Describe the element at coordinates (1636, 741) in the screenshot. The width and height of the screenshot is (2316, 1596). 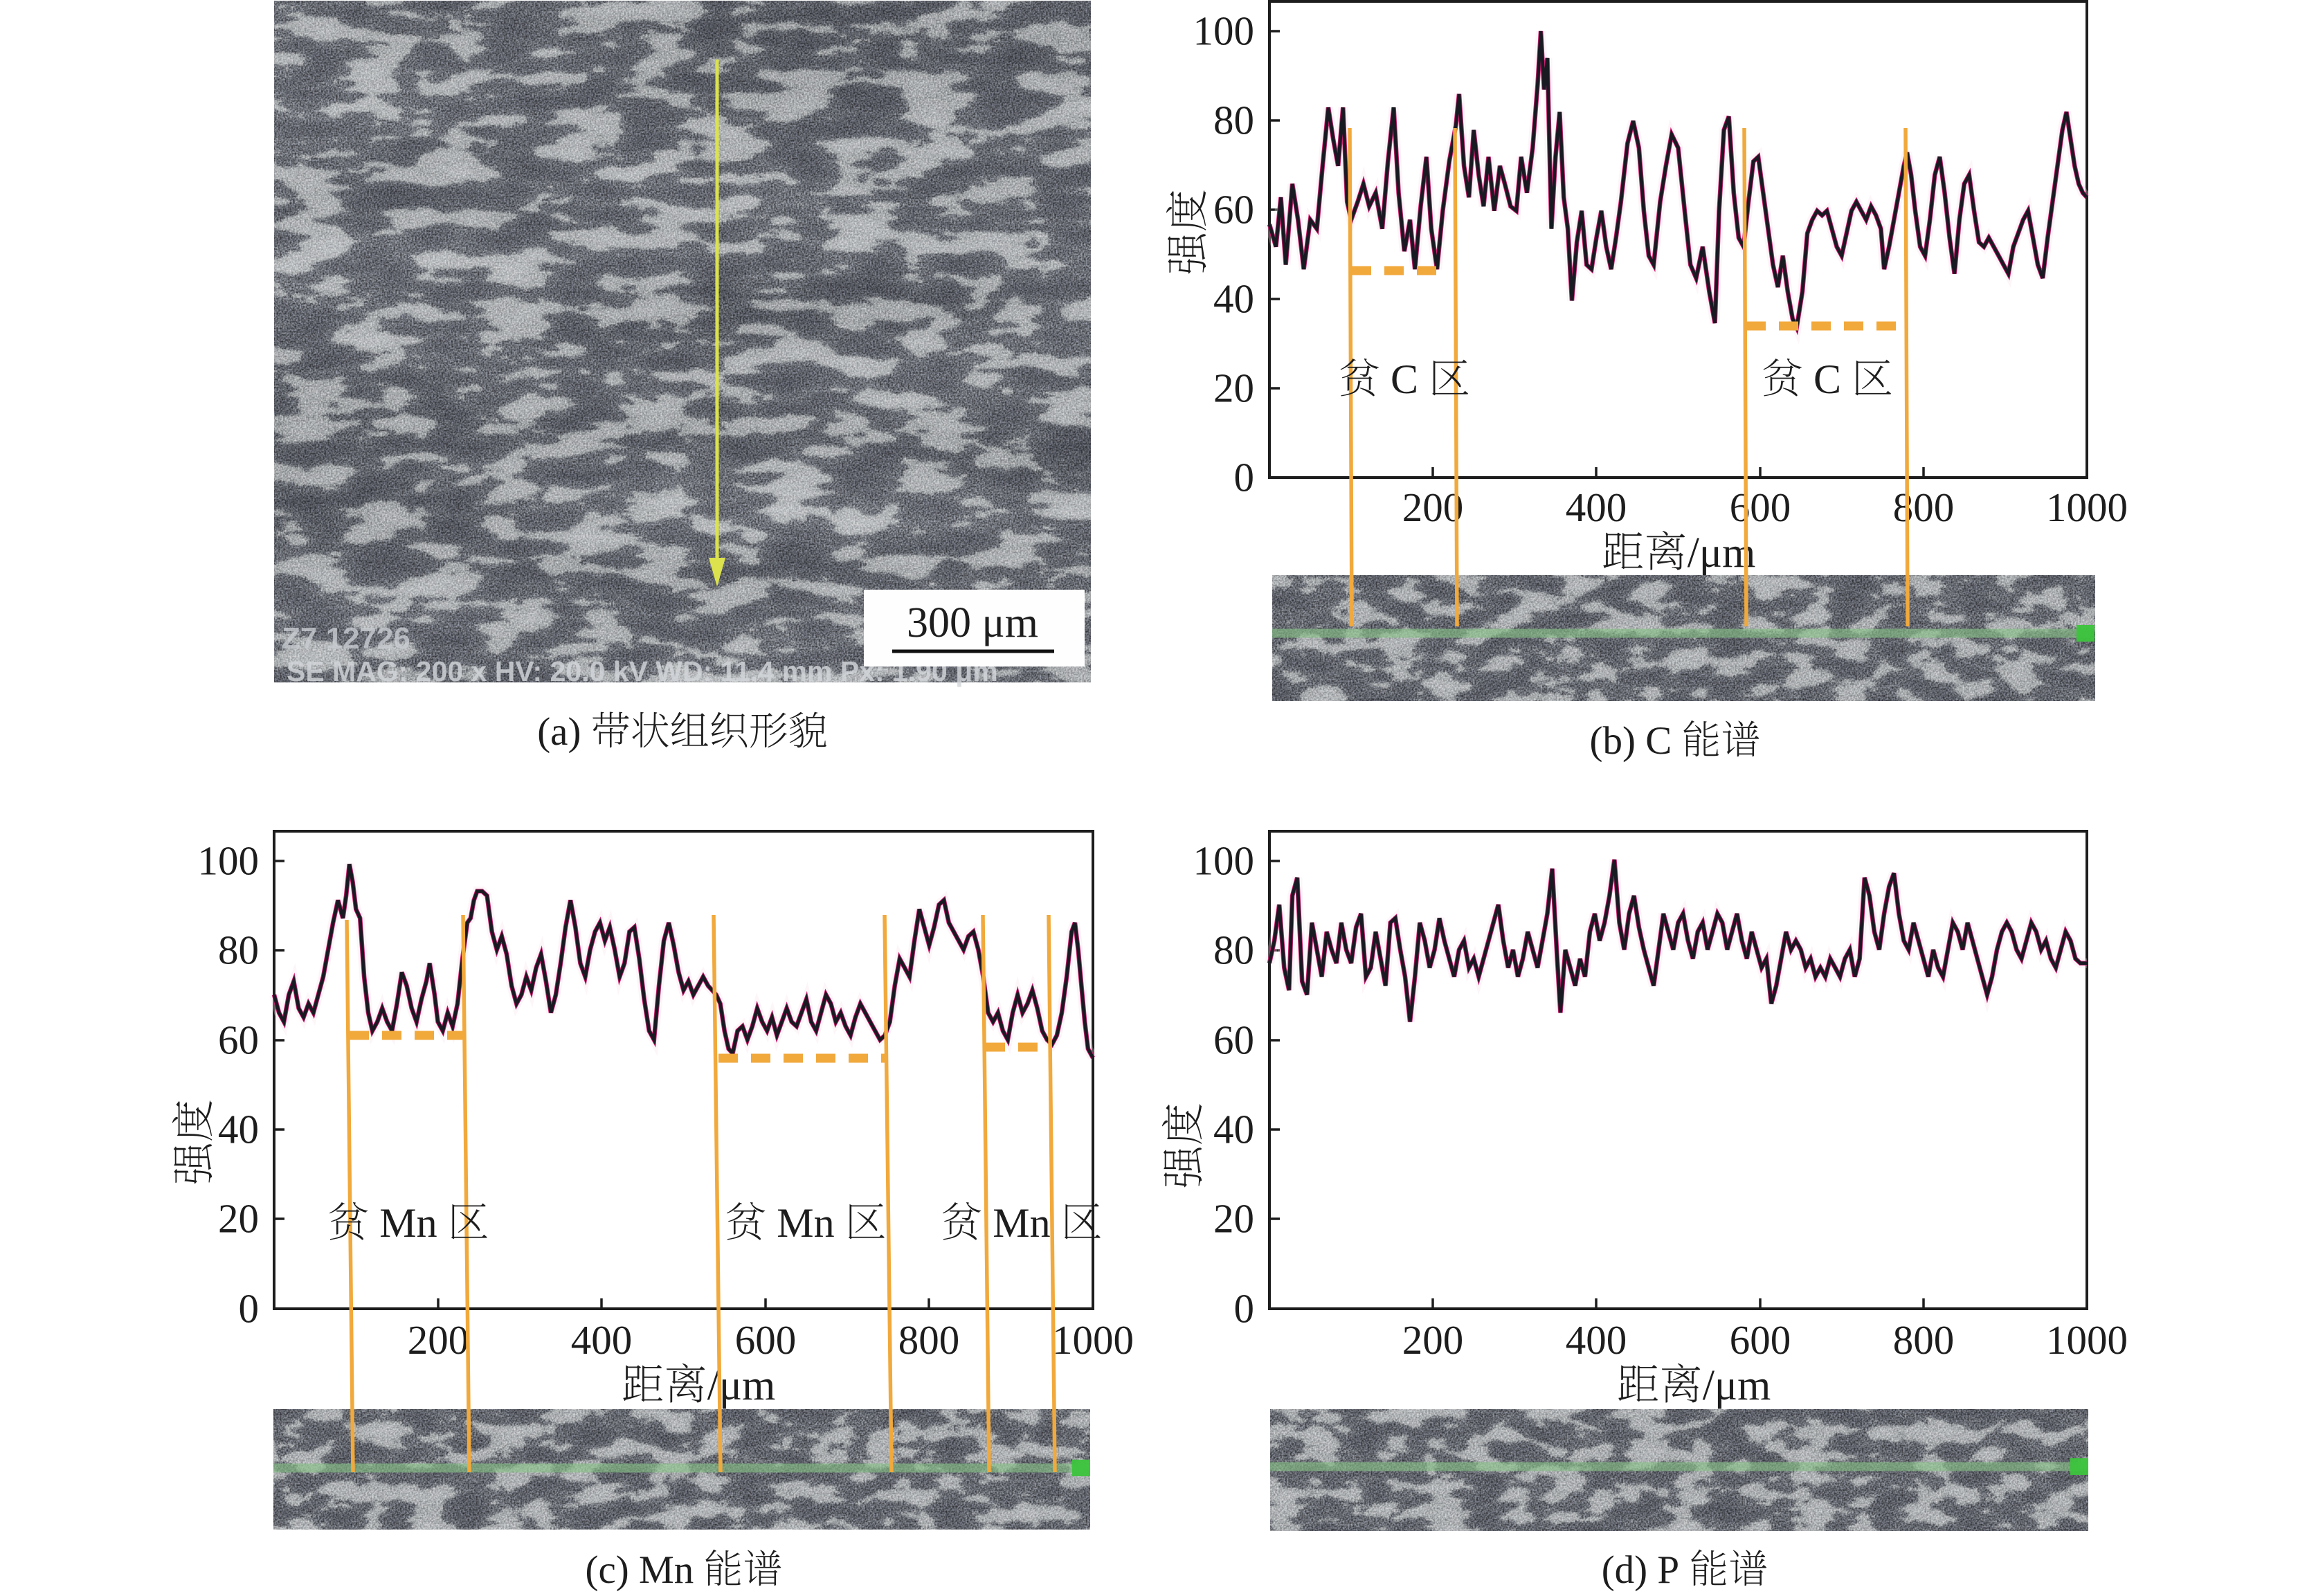
I see `svg-text: (b) C` at that location.